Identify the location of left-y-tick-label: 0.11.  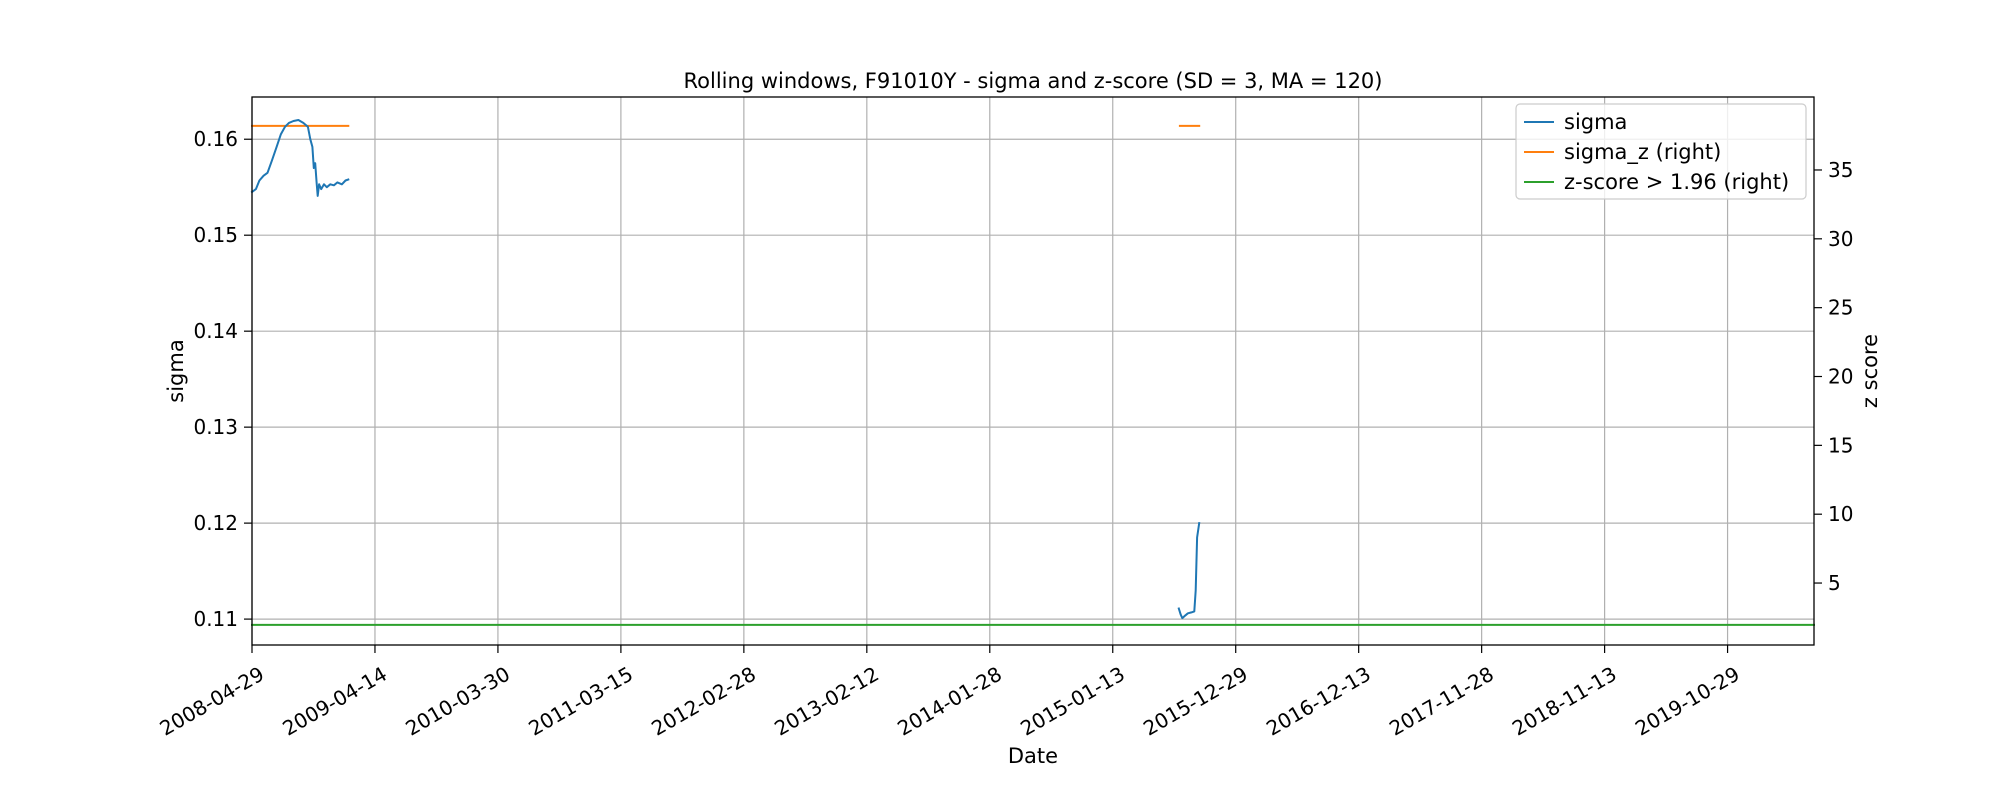
(215, 619).